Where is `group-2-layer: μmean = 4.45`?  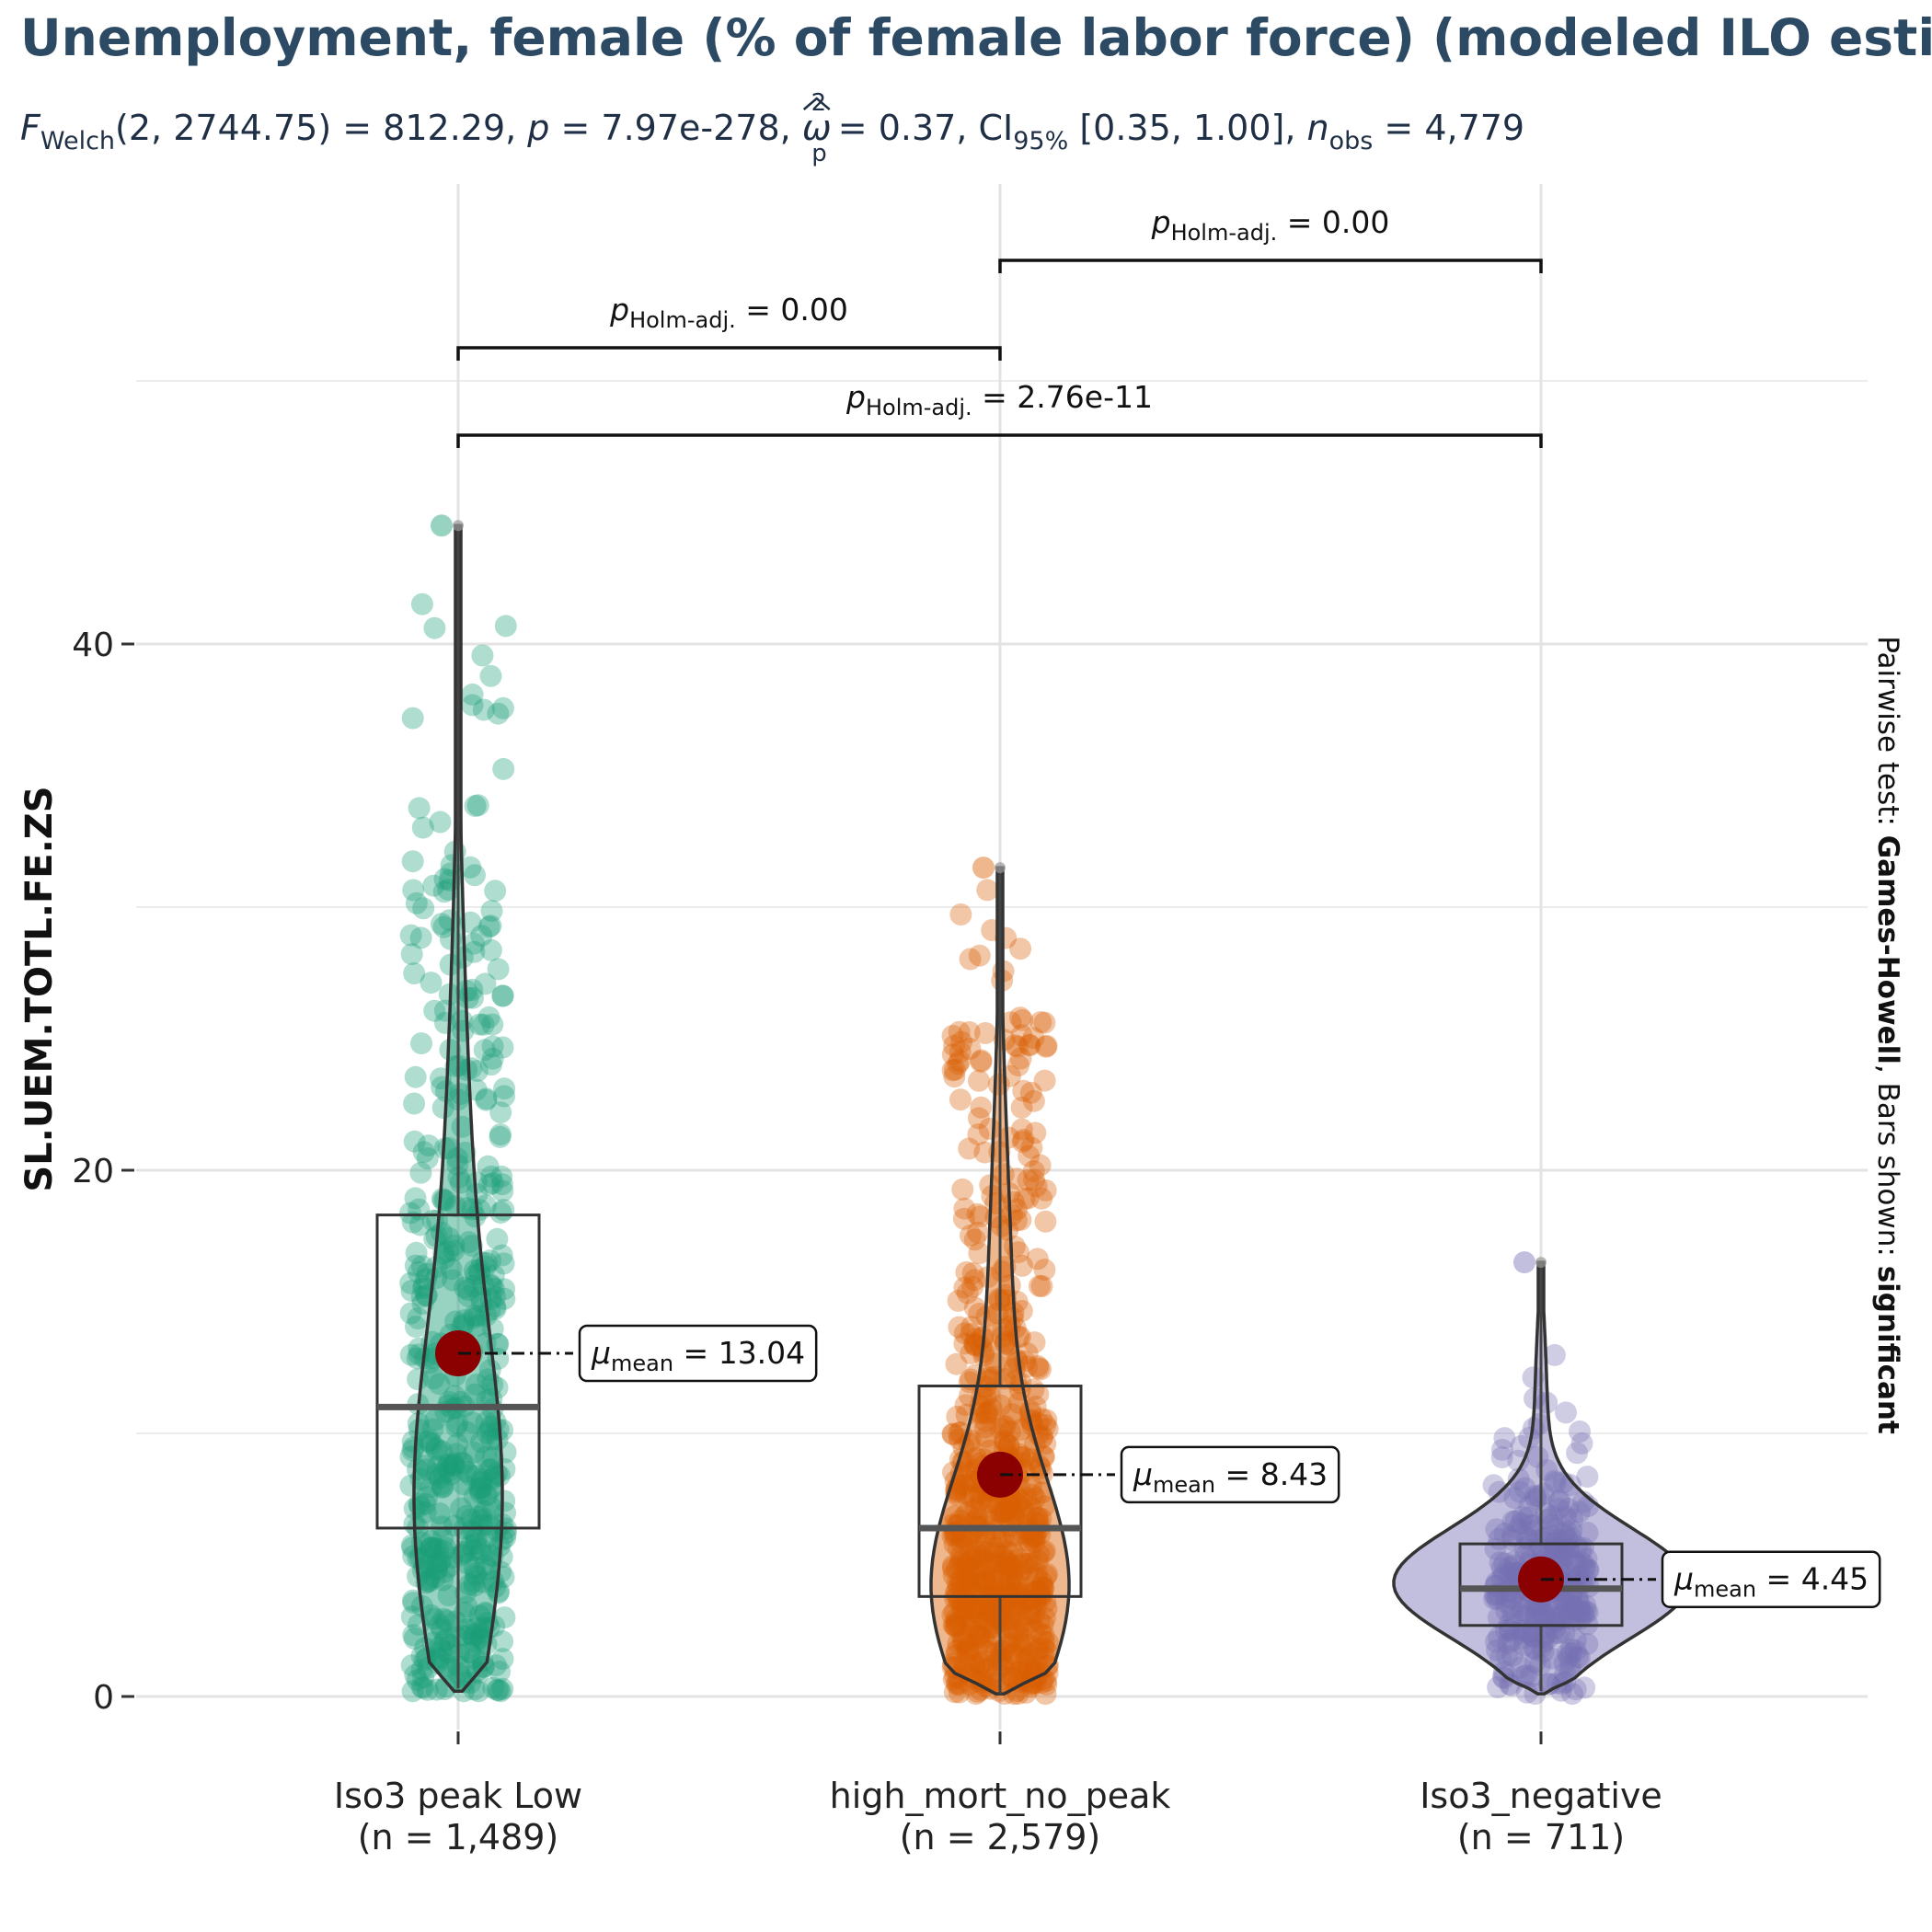 group-2-layer: μmean = 4.45 is located at coordinates (1636, 1478).